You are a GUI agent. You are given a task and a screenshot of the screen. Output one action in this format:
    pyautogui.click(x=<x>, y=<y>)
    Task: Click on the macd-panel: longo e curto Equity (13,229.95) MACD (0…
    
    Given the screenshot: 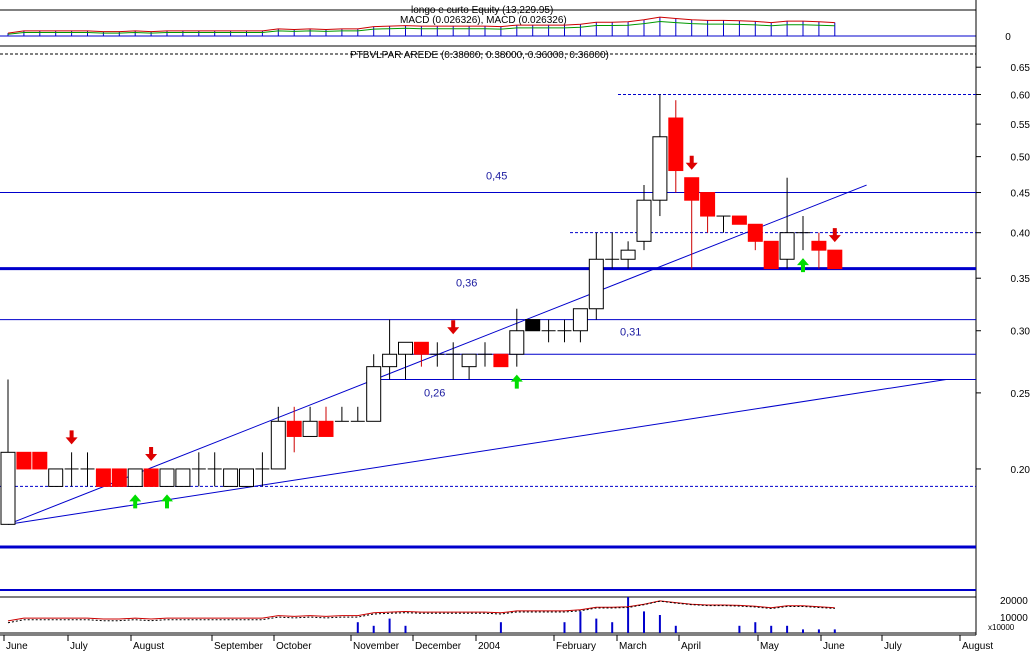 What is the action you would take?
    pyautogui.click(x=505, y=26)
    